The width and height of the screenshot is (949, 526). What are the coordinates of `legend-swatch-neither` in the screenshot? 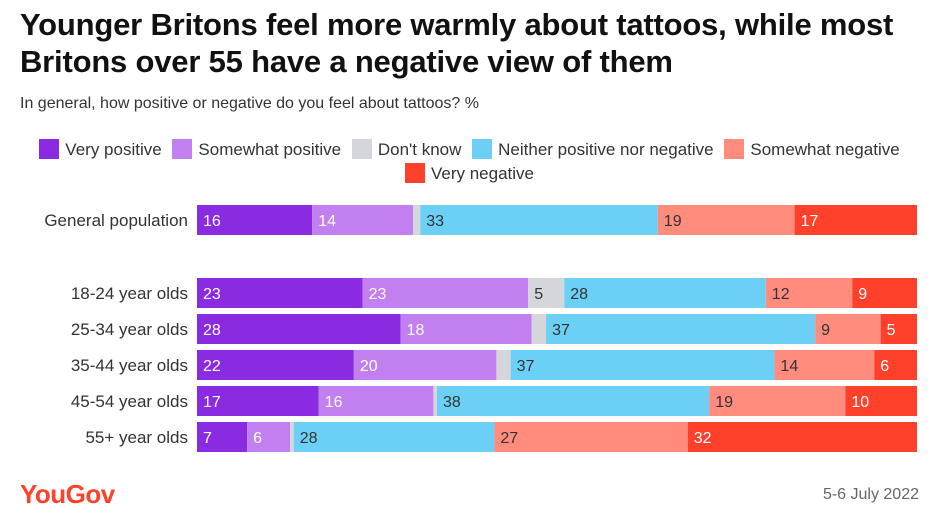 It's located at (482, 149).